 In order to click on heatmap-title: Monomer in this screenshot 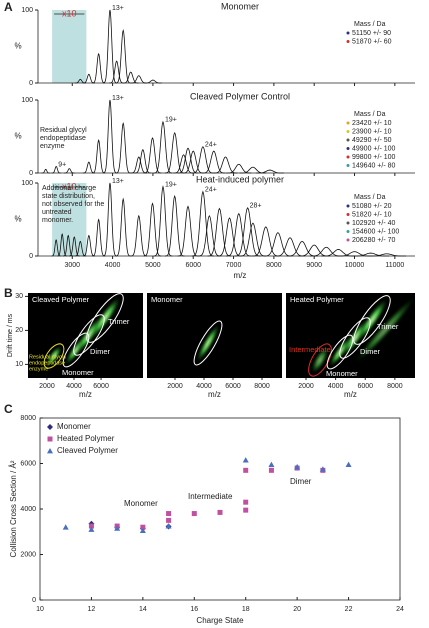, I will do `click(167, 299)`.